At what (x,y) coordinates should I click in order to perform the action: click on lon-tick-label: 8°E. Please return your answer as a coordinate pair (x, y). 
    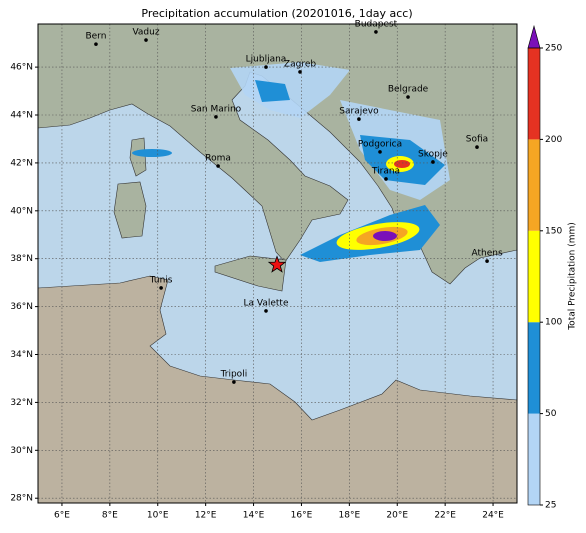
    Looking at the image, I should click on (110, 516).